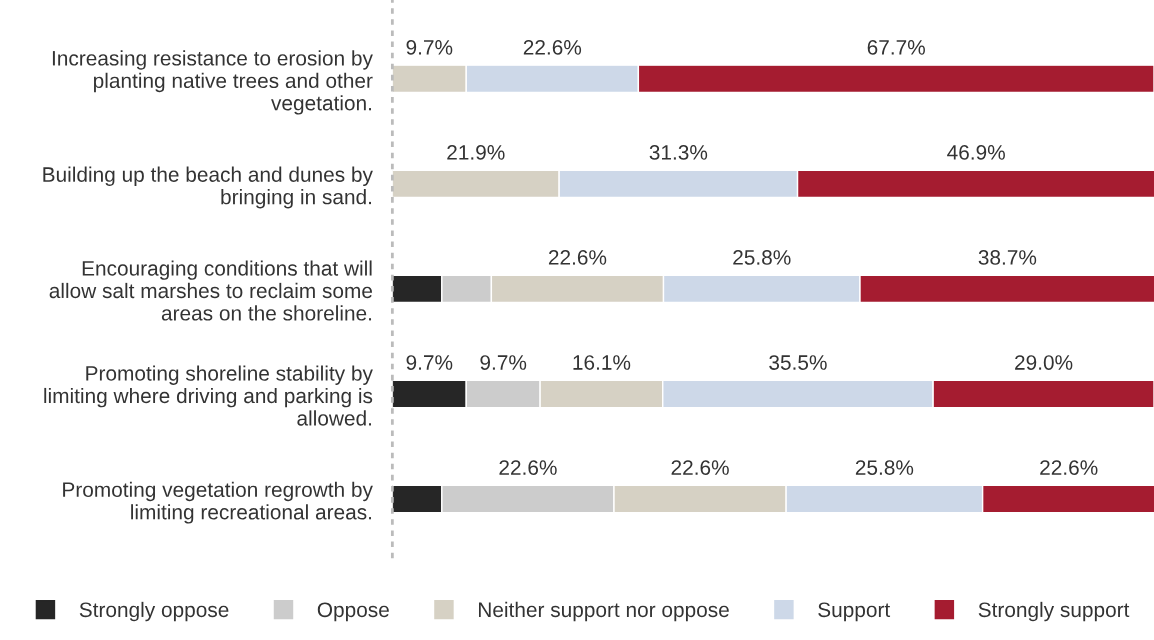  I want to click on y-tick-label: Encouraging conditions that will allow salt marshes to reclaim some areas on the shoreline., so click(211, 290).